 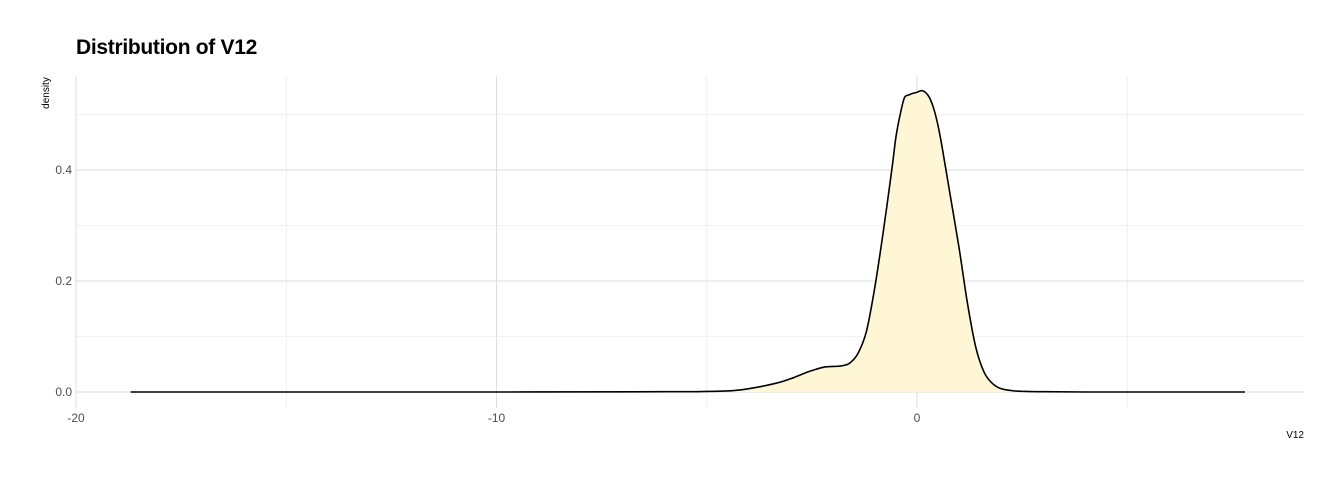 What do you see at coordinates (166, 47) in the screenshot?
I see `chart-title: Distribution of V12` at bounding box center [166, 47].